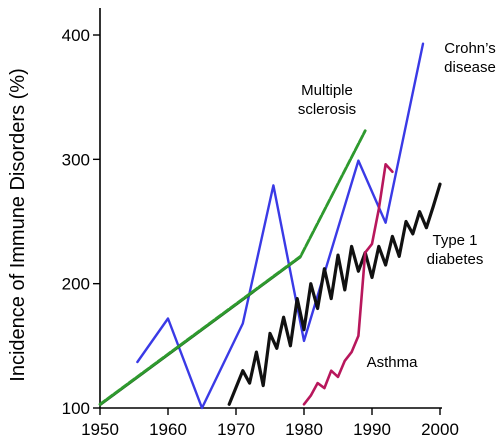 The height and width of the screenshot is (441, 498). I want to click on asthma-label: Asthma, so click(393, 362).